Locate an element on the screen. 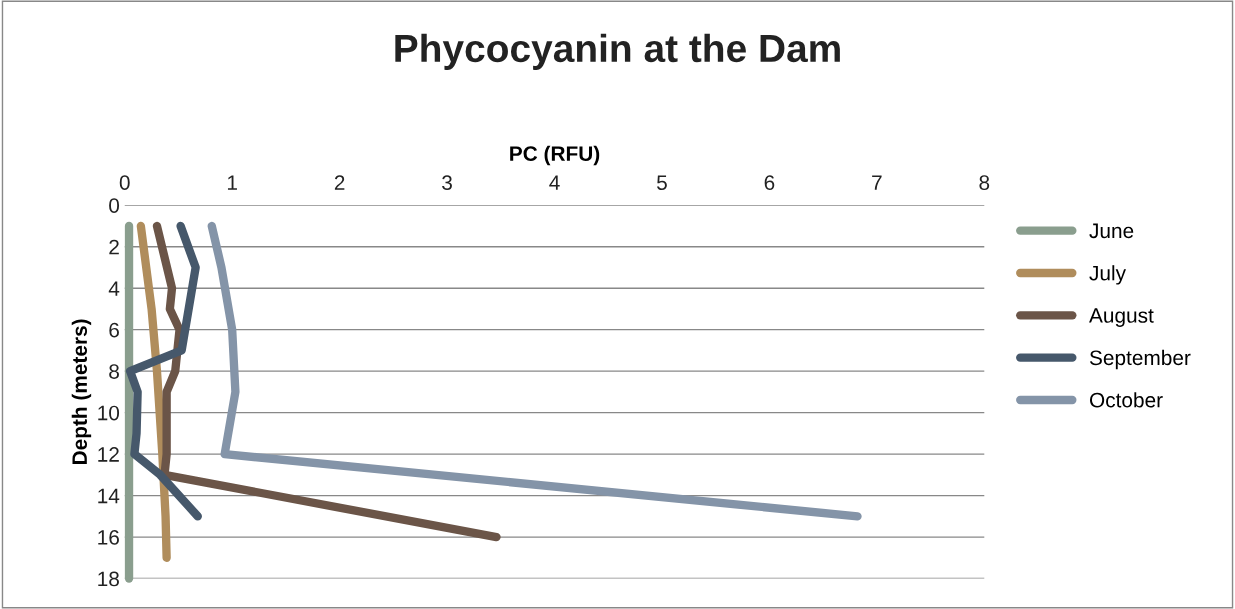 The image size is (1235, 609). y-tick-label: 8 is located at coordinates (114, 371).